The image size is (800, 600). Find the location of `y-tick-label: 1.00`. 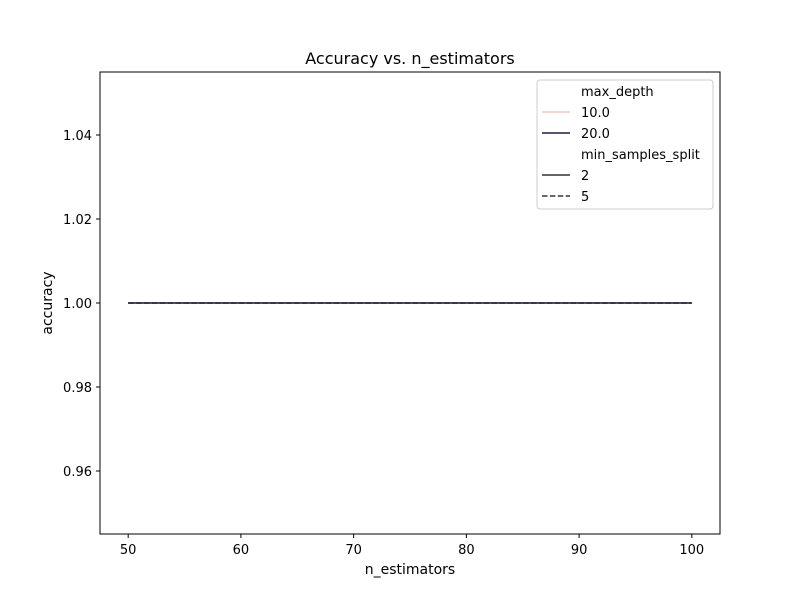

y-tick-label: 1.00 is located at coordinates (77, 304).